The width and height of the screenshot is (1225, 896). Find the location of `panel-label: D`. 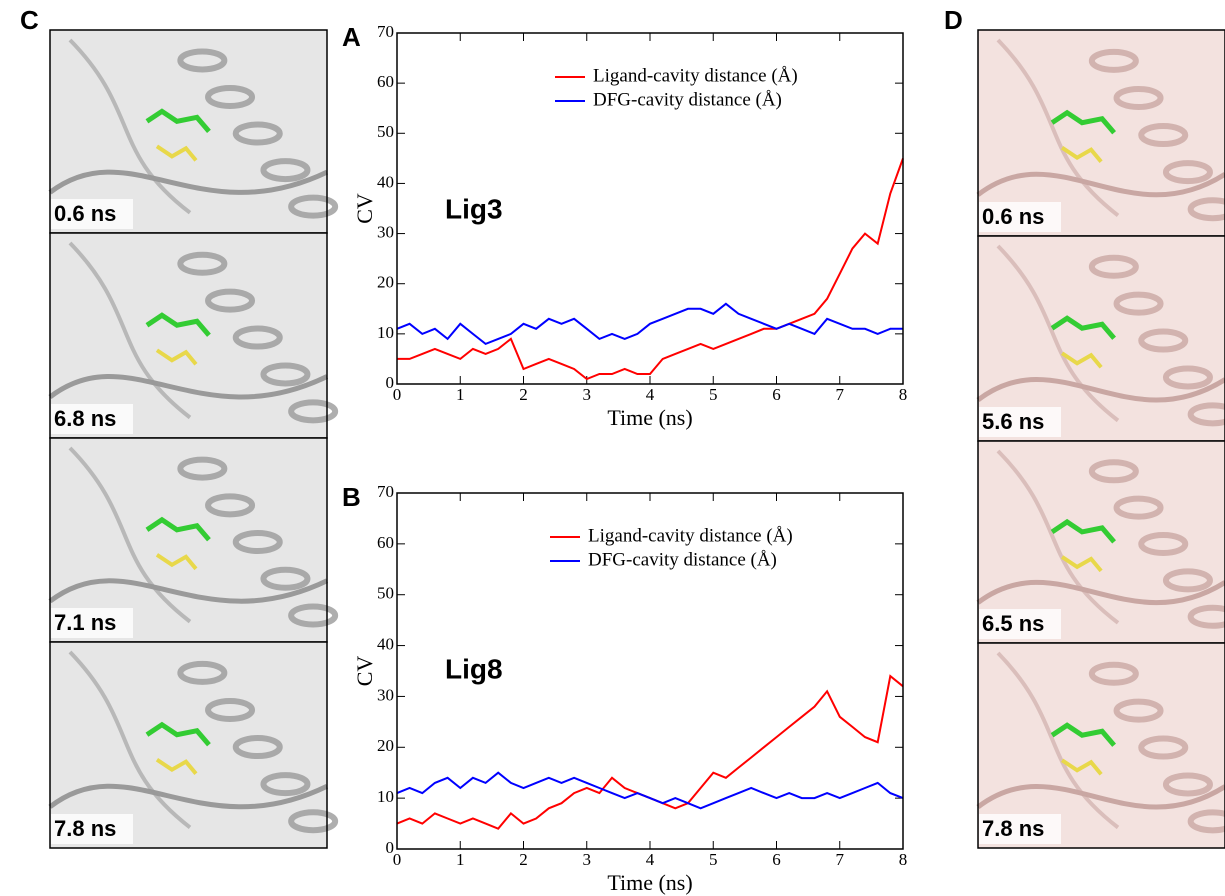

panel-label: D is located at coordinates (953, 20).